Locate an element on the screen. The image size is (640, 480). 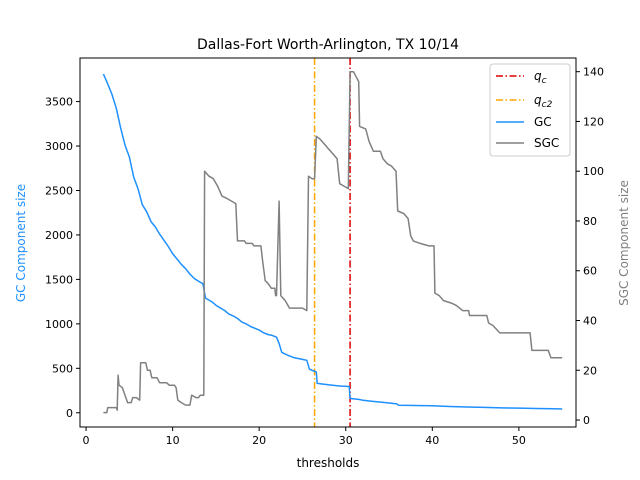
y-tick-label: 1000 is located at coordinates (59, 324).